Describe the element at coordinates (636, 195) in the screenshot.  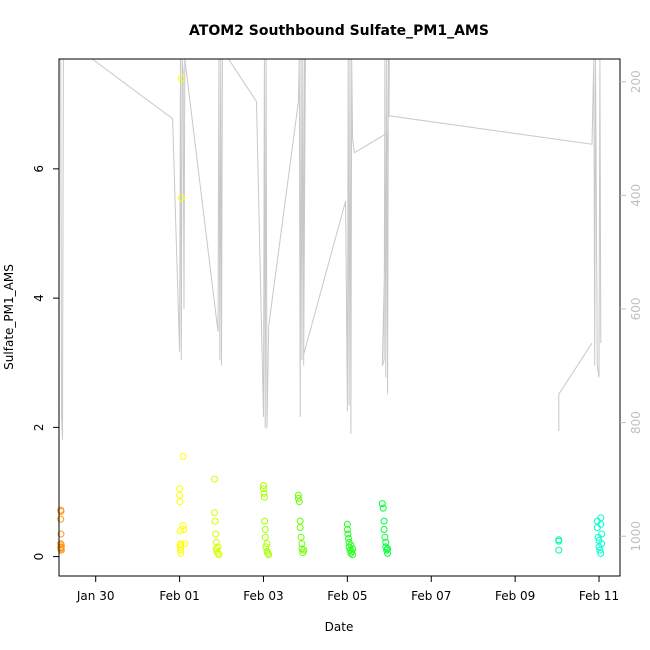
I see `y2-tick-label: 400` at that location.